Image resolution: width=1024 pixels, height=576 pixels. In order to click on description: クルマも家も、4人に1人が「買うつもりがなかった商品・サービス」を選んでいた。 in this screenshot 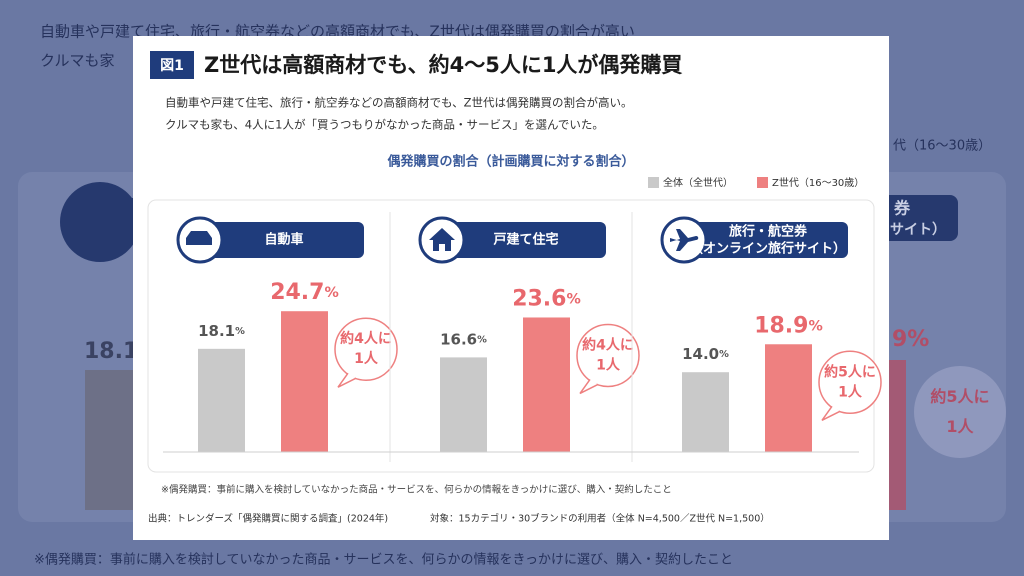, I will do `click(384, 125)`.